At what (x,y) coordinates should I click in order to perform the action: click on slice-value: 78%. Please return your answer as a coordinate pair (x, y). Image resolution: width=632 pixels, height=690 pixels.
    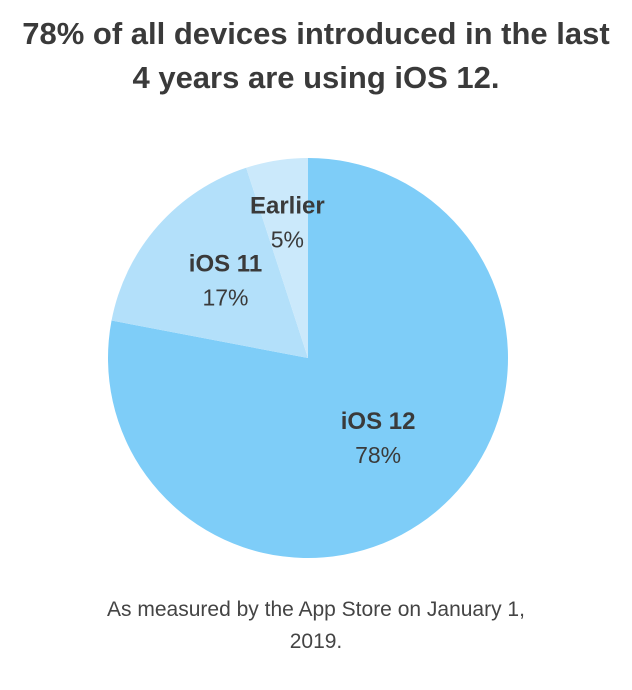
    Looking at the image, I should click on (378, 455).